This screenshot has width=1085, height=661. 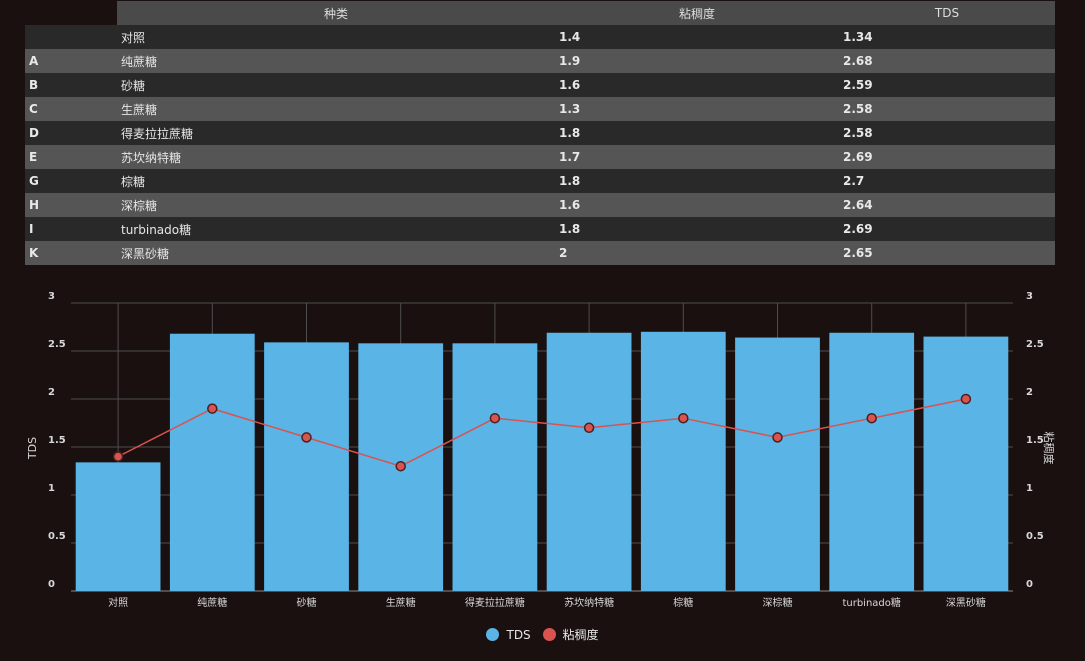 What do you see at coordinates (336, 157) in the screenshot?
I see `sugar-name-cell: 苏坎纳特糖` at bounding box center [336, 157].